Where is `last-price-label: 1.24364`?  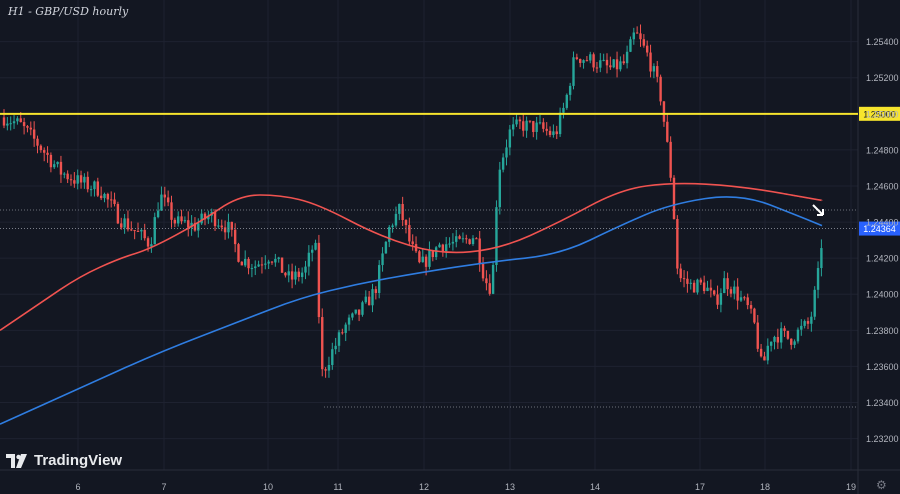 last-price-label: 1.24364 is located at coordinates (879, 229).